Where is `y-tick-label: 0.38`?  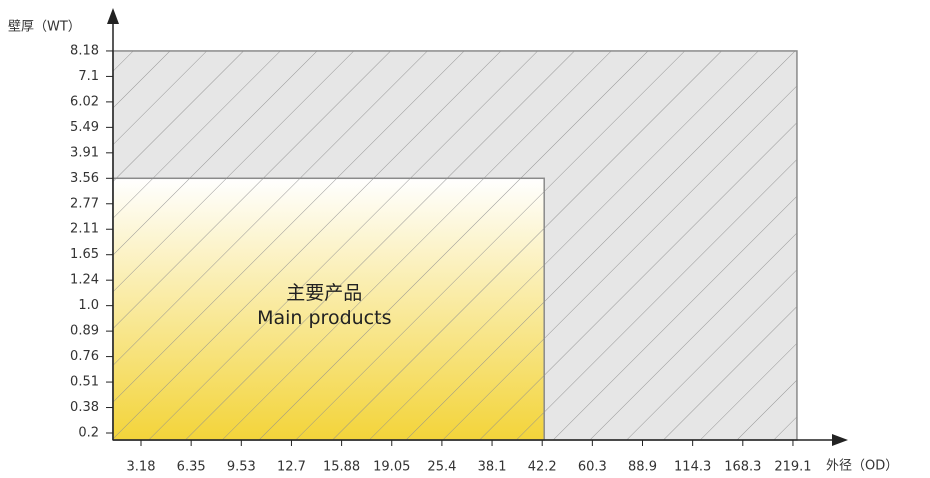
y-tick-label: 0.38 is located at coordinates (84, 407).